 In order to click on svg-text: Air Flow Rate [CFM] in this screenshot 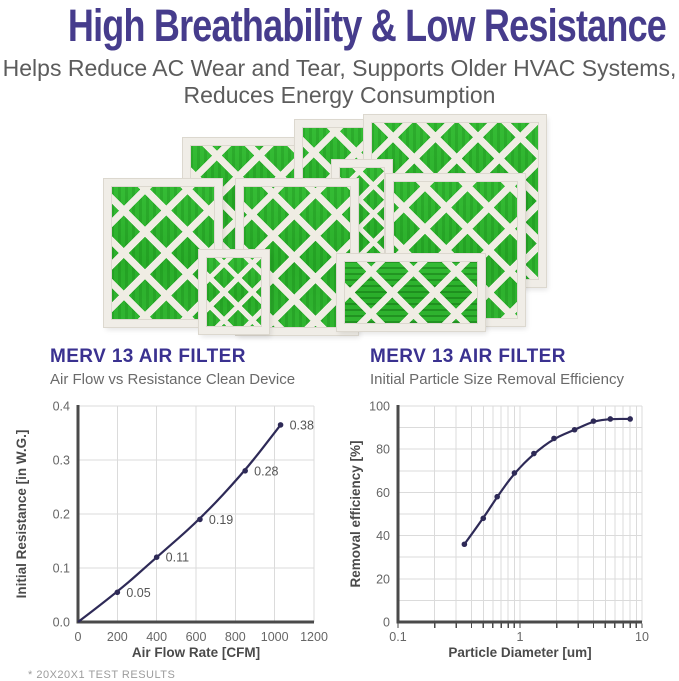, I will do `click(196, 652)`.